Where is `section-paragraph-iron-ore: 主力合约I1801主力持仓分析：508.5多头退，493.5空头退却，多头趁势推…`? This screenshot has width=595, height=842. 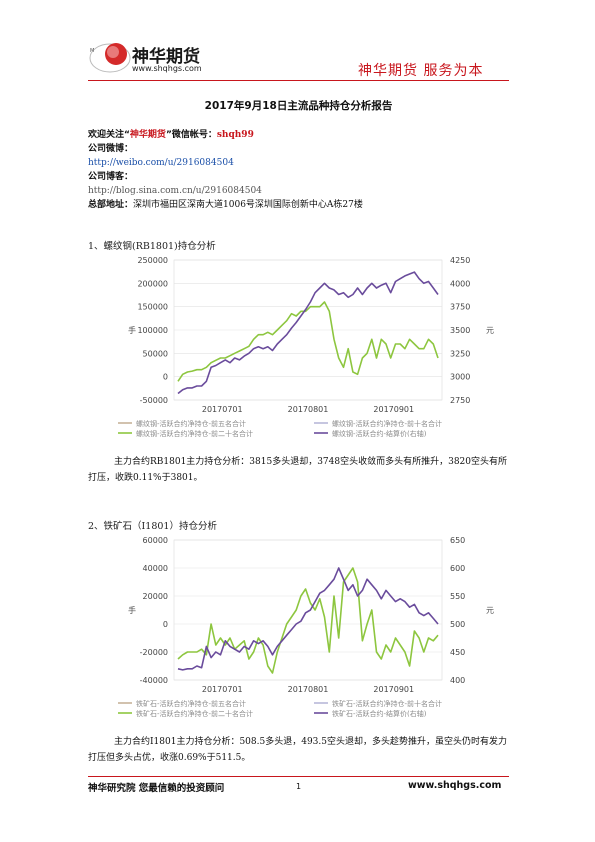 section-paragraph-iron-ore: 主力合约I1801主力持仓分析：508.5多头退，493.5空头退却，多头趁势推… is located at coordinates (297, 750).